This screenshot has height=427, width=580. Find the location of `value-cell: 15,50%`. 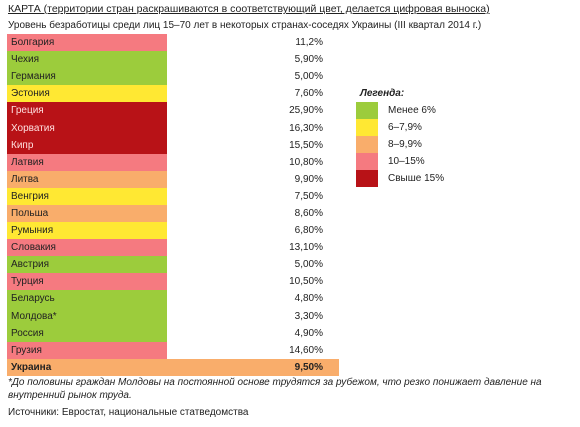

value-cell: 15,50% is located at coordinates (306, 145).